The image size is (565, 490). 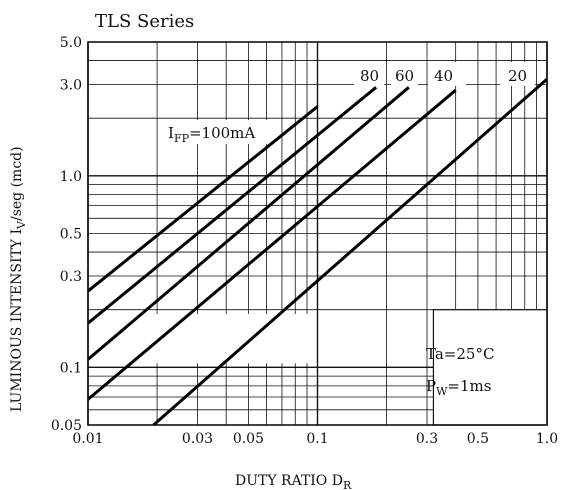 I want to click on y-tick-label: 0.3, so click(x=71, y=277).